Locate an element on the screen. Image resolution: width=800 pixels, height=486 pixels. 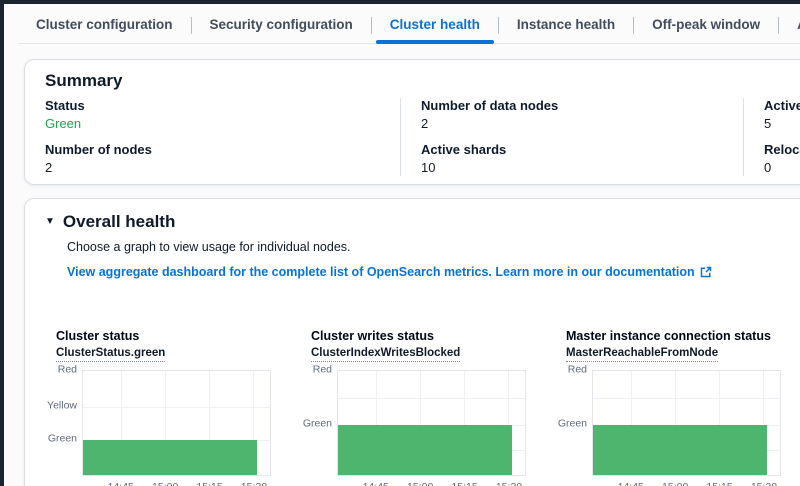
field-value: Green is located at coordinates (63, 124).